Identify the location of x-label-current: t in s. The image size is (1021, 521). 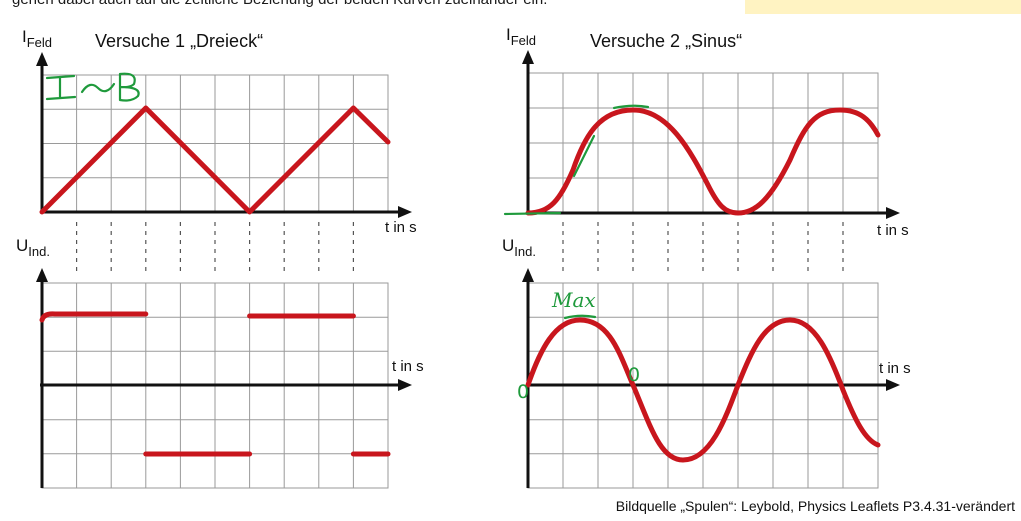
(401, 227).